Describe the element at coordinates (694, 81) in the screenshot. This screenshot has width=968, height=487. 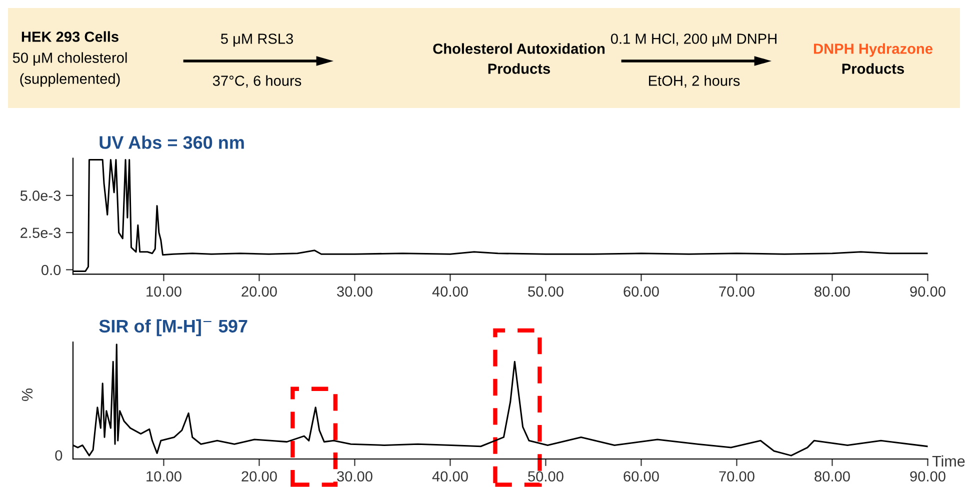
I see `text: EtOH, 2 hours` at that location.